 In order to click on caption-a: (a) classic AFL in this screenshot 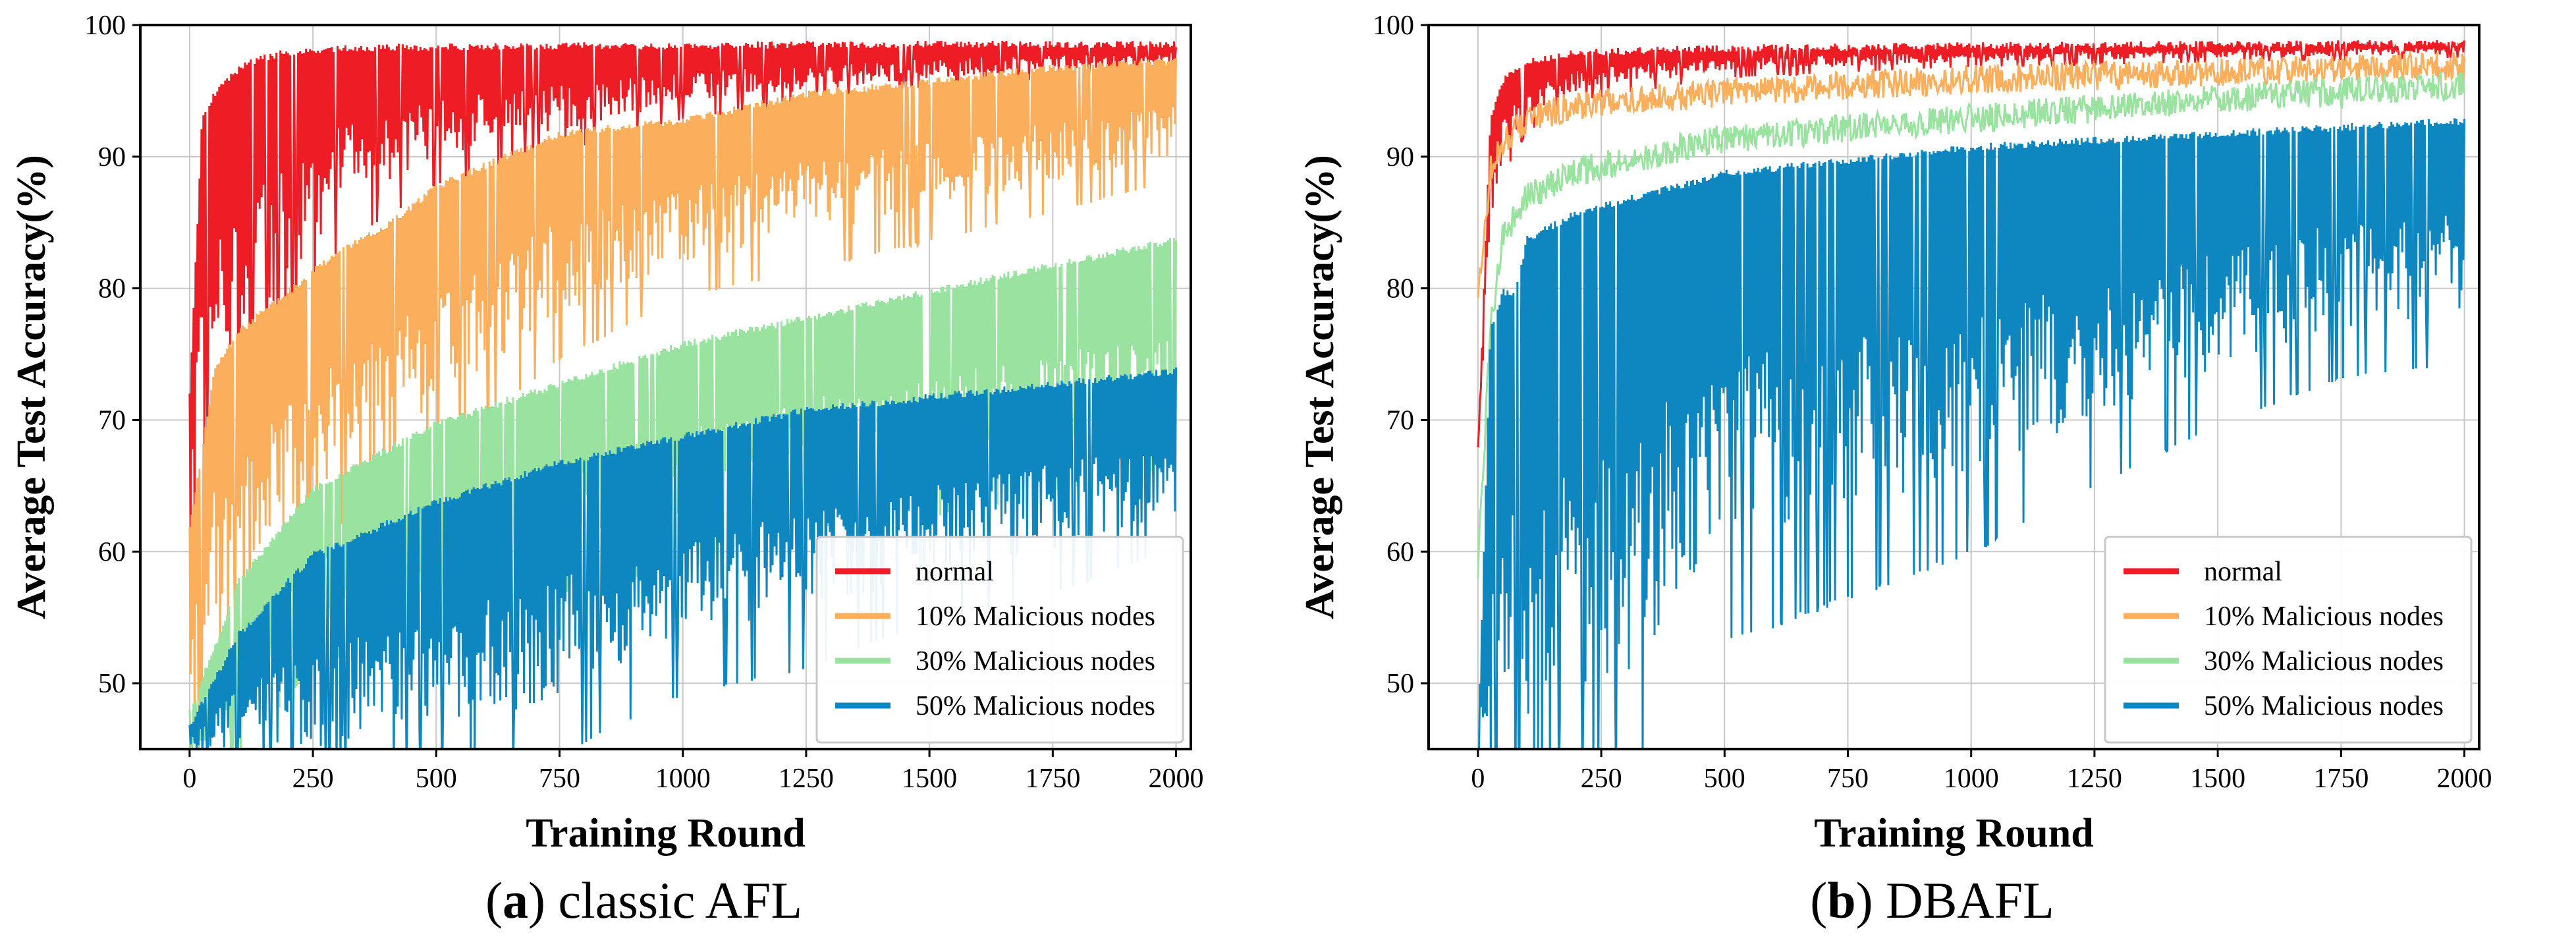, I will do `click(643, 900)`.